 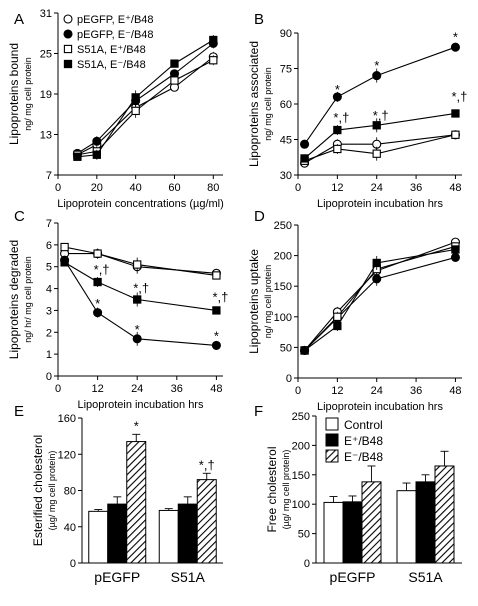 What do you see at coordinates (70, 492) in the screenshot?
I see `y-tick-label: 80` at bounding box center [70, 492].